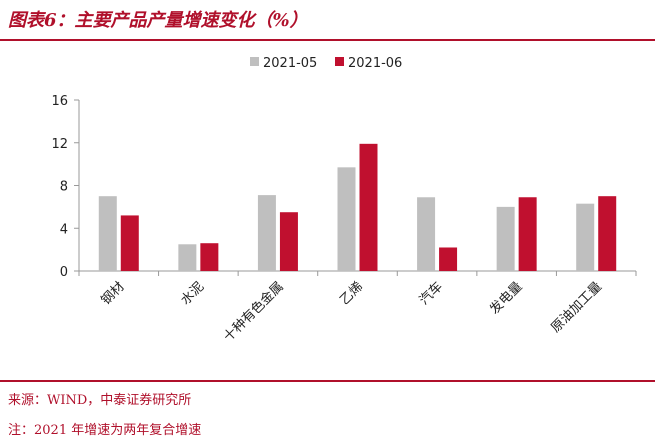 The image size is (655, 445). What do you see at coordinates (129, 243) in the screenshot?
I see `bar-2021-06-钢材` at bounding box center [129, 243].